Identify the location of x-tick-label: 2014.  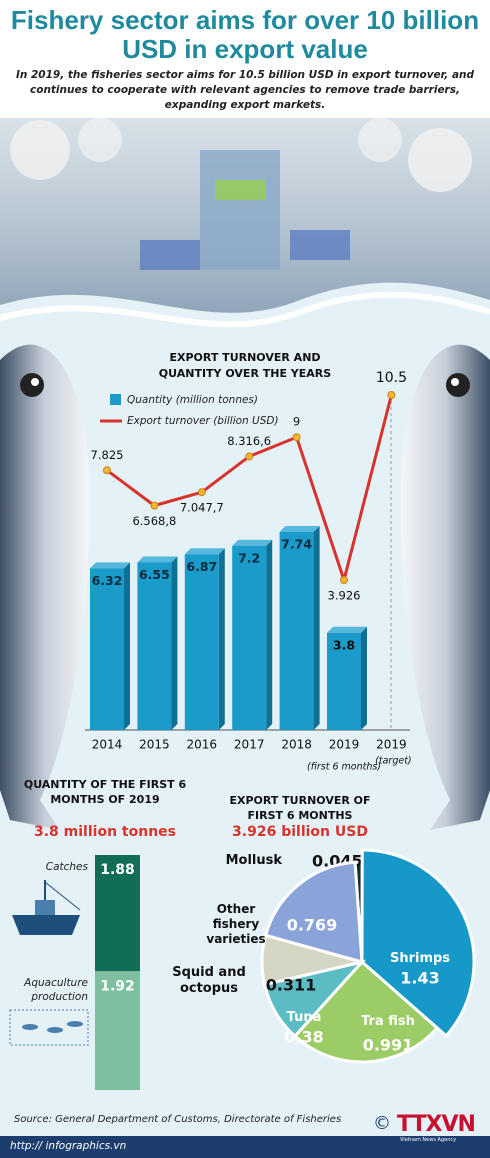
(107, 745).